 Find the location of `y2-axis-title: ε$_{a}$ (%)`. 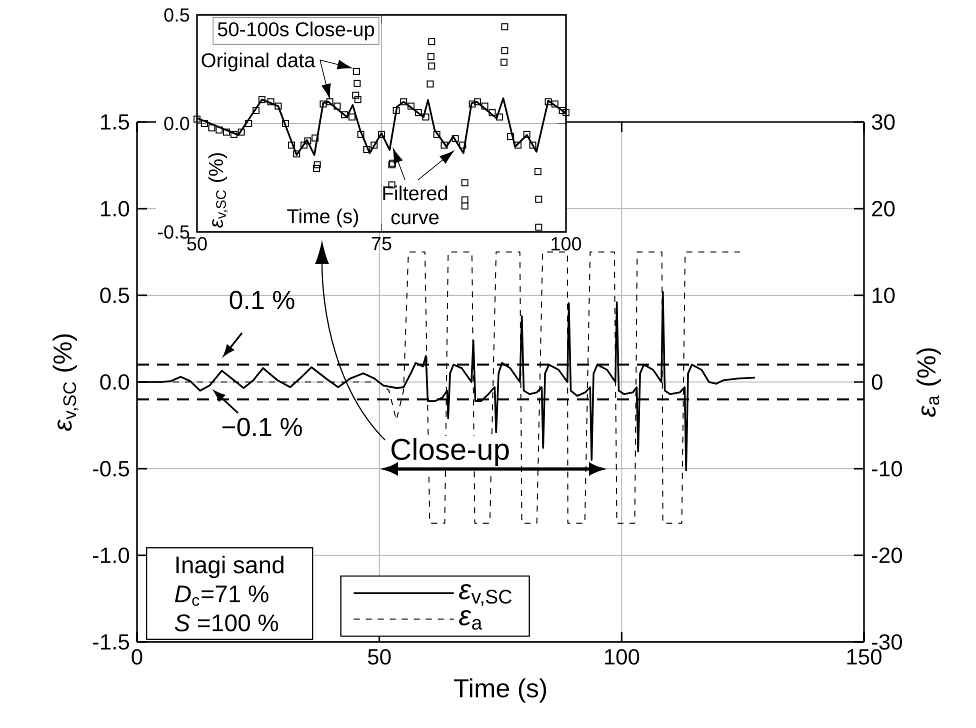

y2-axis-title: ε$_{a}$ (%) is located at coordinates (928, 382).